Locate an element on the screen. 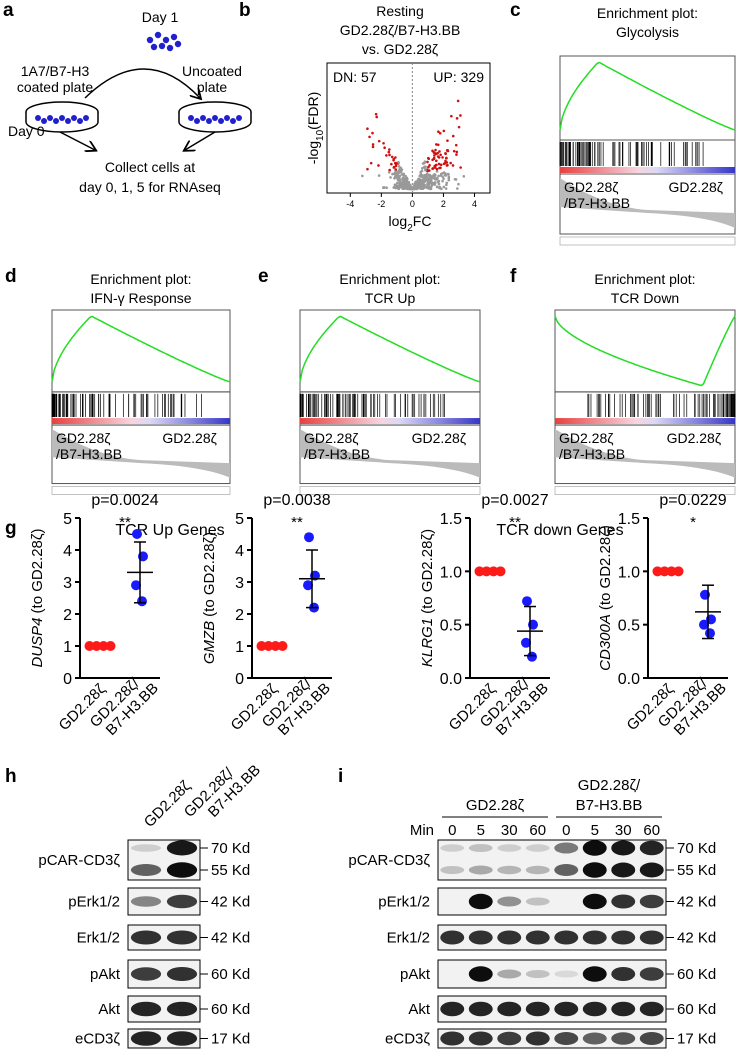  blot-frame is located at coordinates (552, 860).